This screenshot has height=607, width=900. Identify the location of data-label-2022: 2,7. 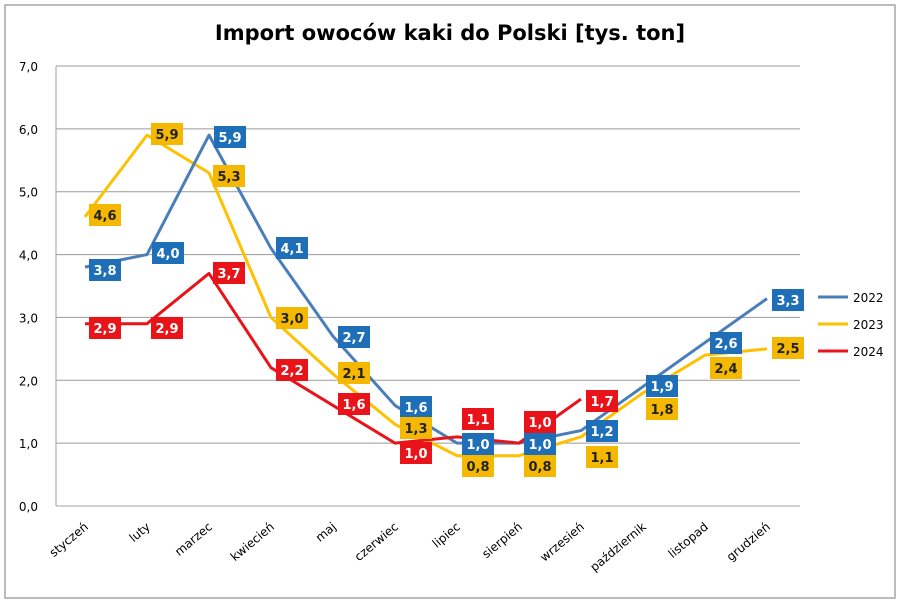
(354, 337).